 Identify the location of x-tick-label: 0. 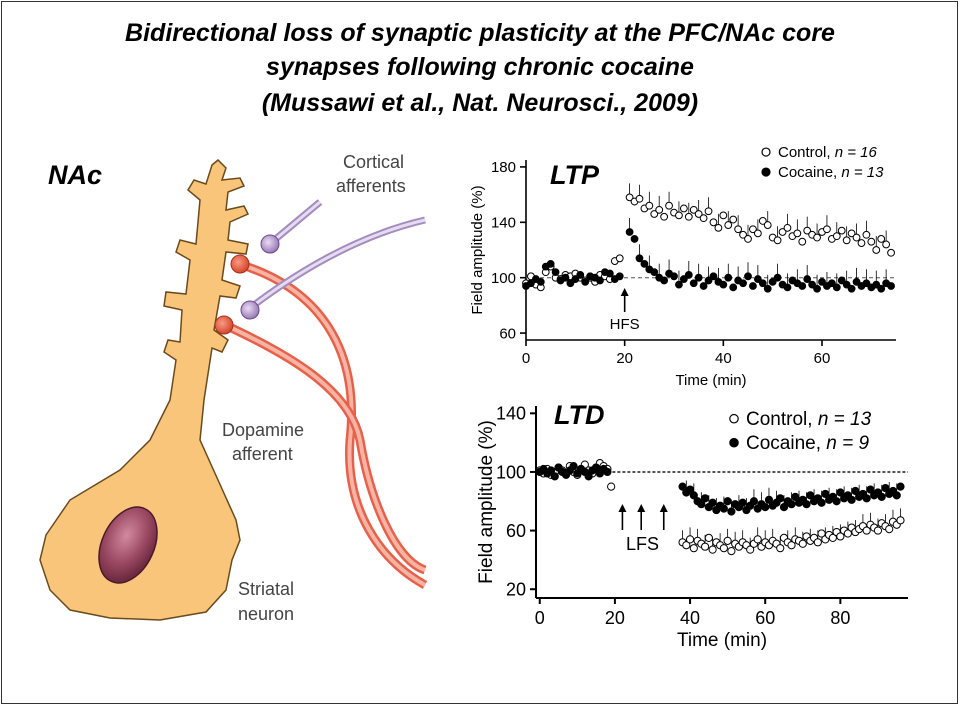
(526, 358).